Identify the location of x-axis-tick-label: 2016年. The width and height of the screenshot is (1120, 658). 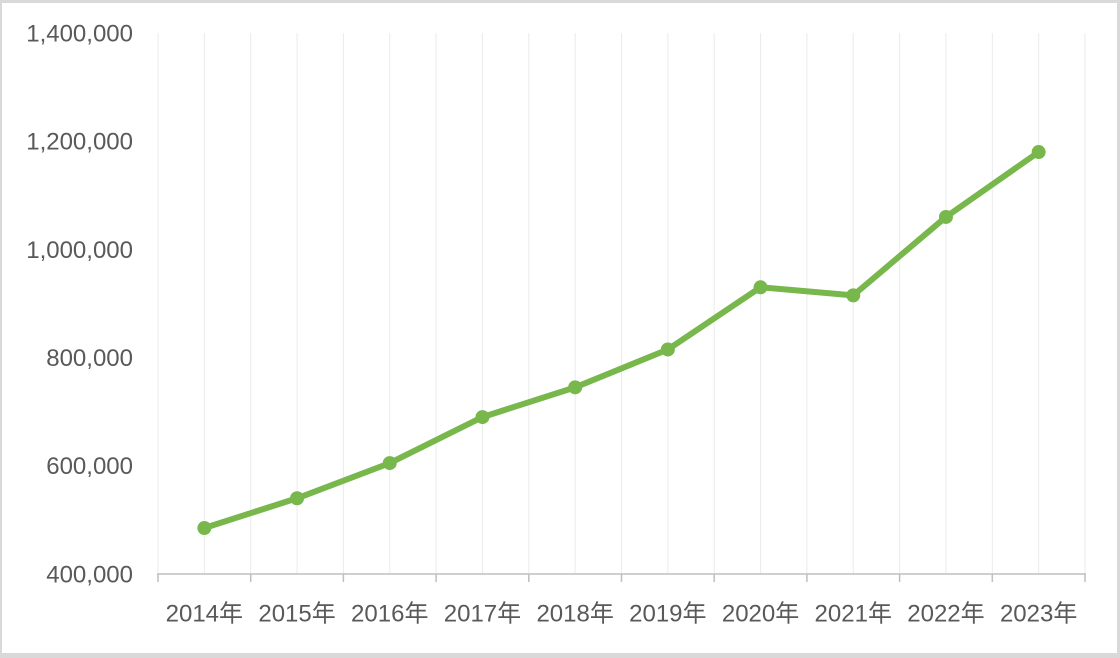
(389, 613).